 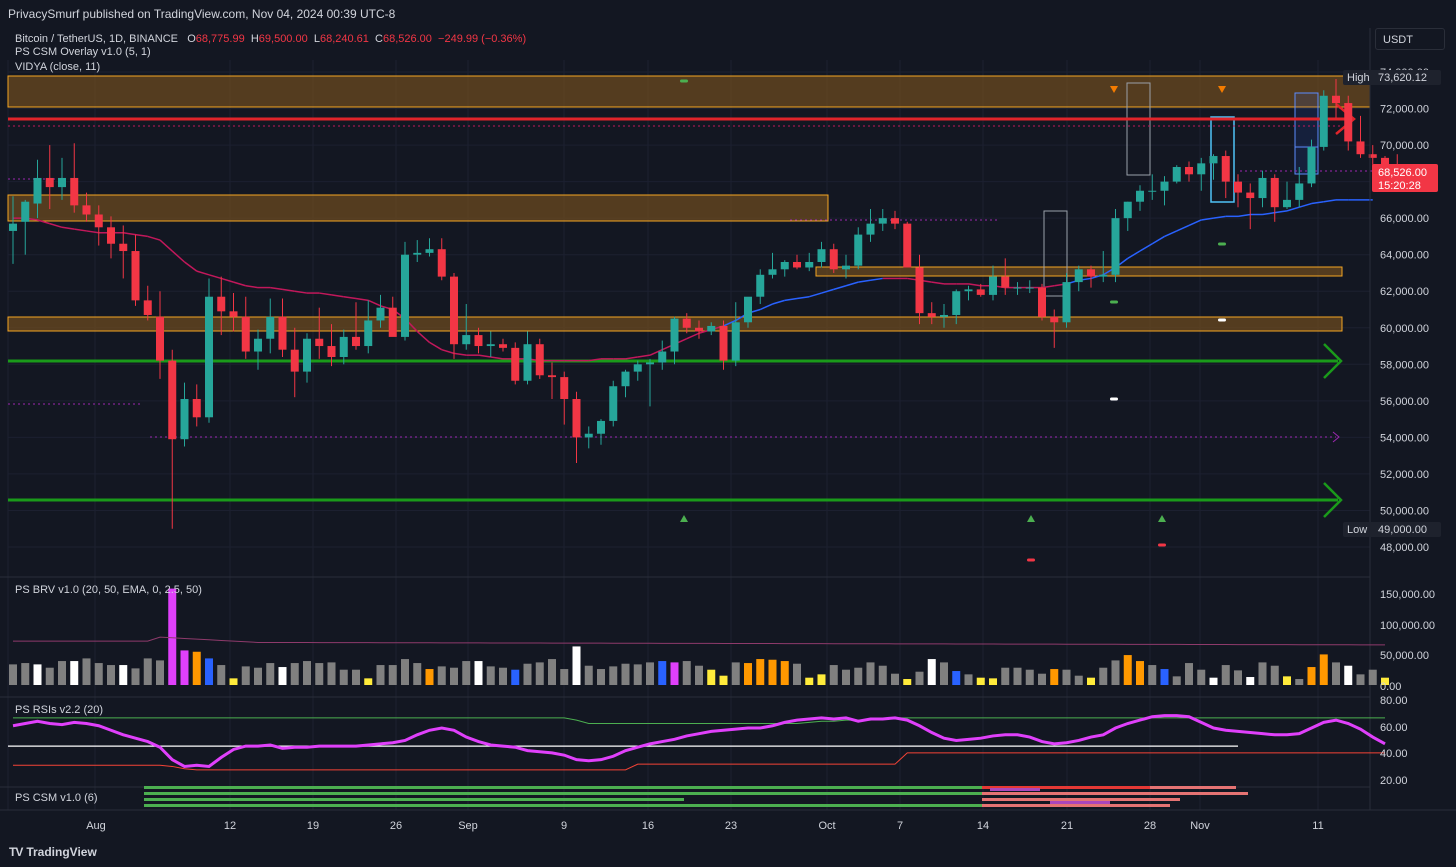 I want to click on csm-pane-title: PS CSM v1.0 (6), so click(x=56, y=798).